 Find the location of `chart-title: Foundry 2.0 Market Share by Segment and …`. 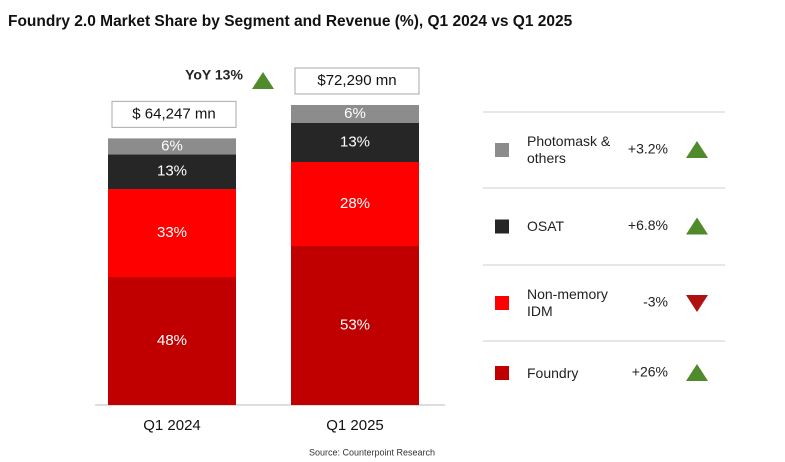

chart-title: Foundry 2.0 Market Share by Segment and … is located at coordinates (290, 21).